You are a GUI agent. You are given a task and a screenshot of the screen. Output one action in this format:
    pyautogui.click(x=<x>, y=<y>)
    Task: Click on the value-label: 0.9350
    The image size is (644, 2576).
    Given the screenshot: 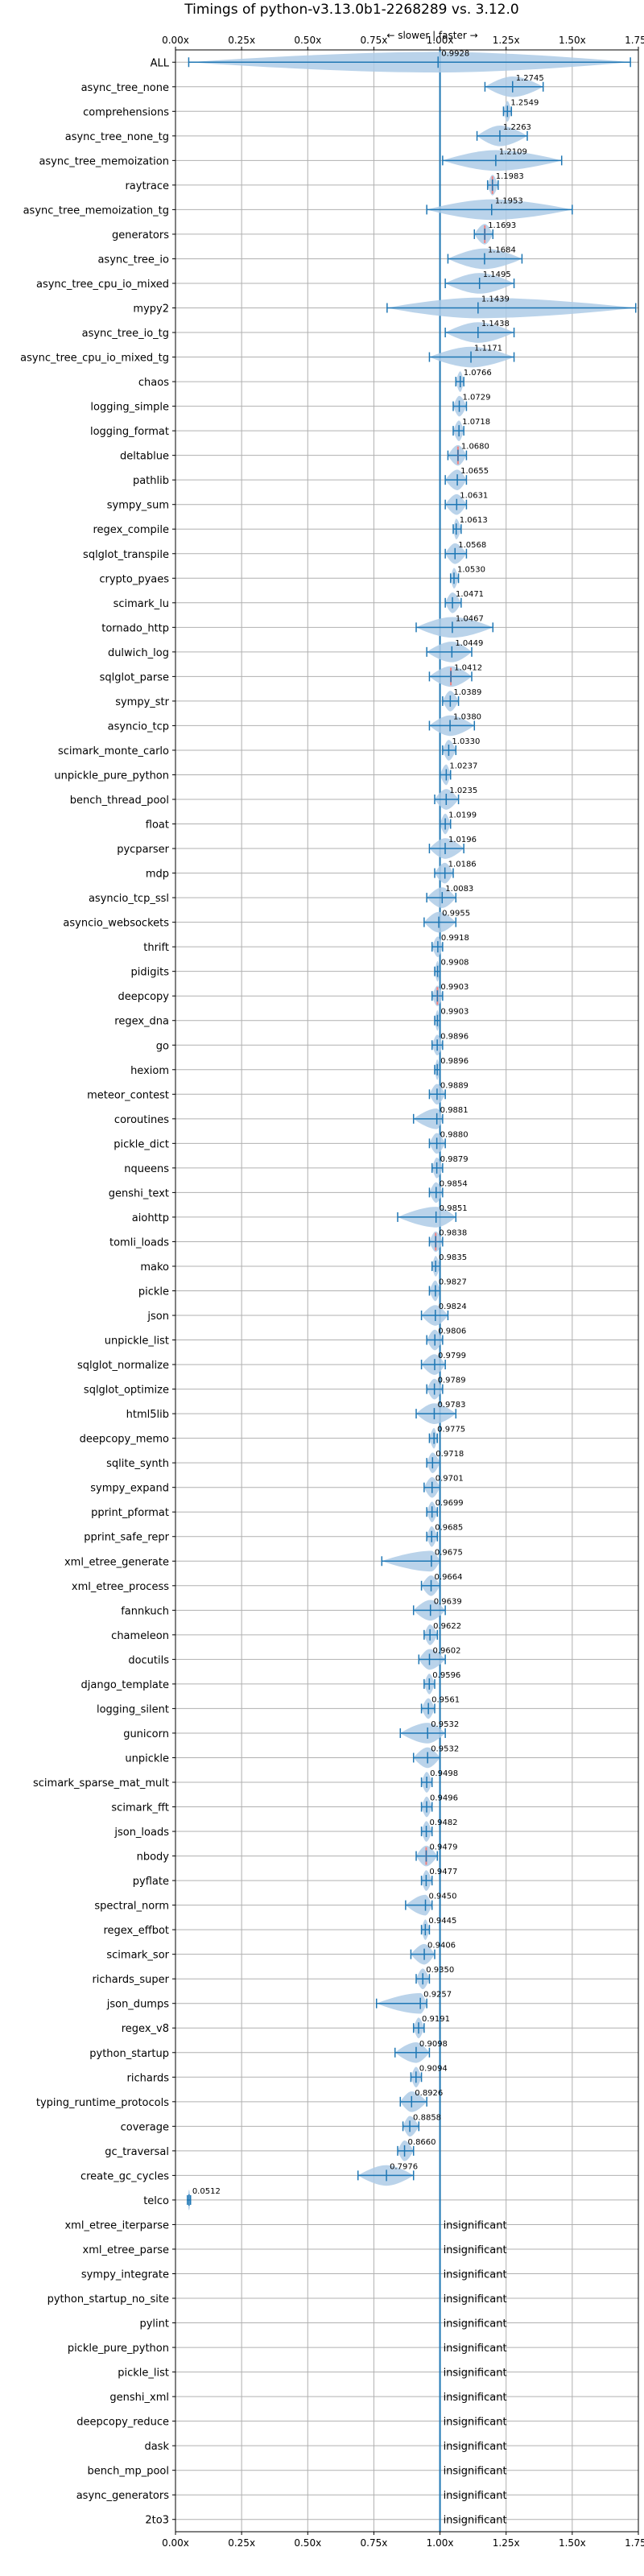 What is the action you would take?
    pyautogui.click(x=440, y=1970)
    